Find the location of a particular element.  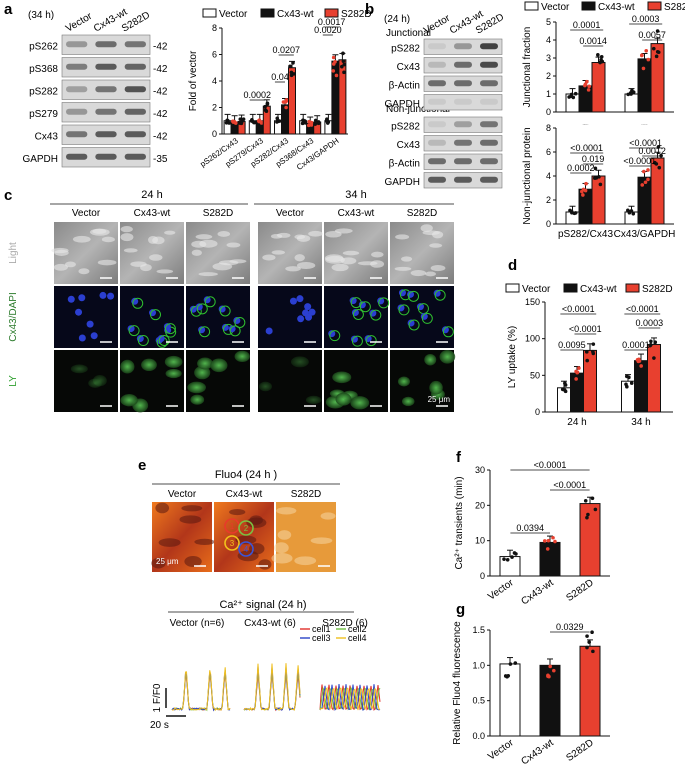

y-tick-label: 0.0 is located at coordinates (478, 736).